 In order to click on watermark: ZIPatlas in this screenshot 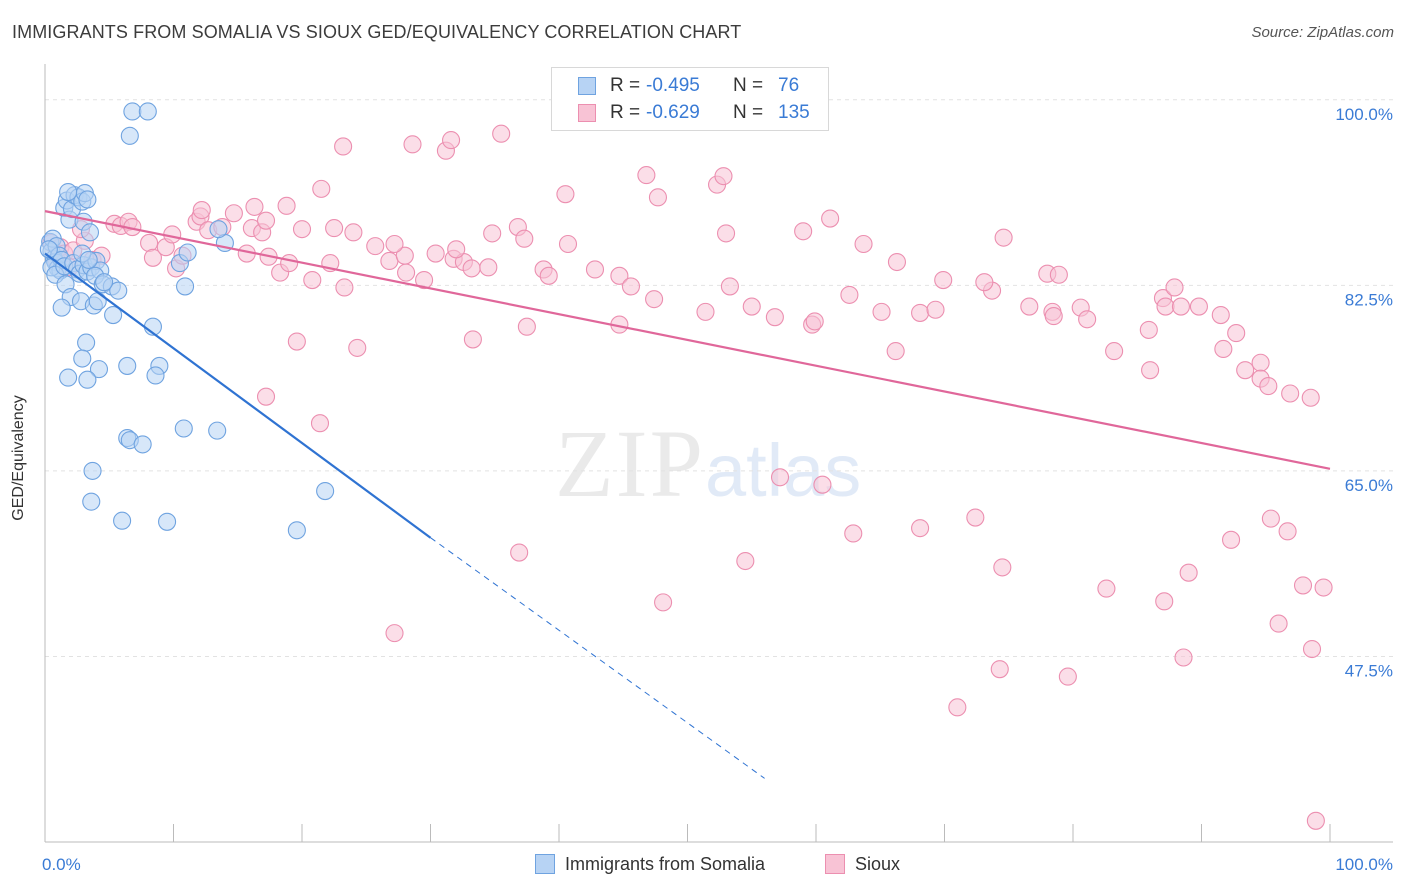, I will do `click(708, 463)`.